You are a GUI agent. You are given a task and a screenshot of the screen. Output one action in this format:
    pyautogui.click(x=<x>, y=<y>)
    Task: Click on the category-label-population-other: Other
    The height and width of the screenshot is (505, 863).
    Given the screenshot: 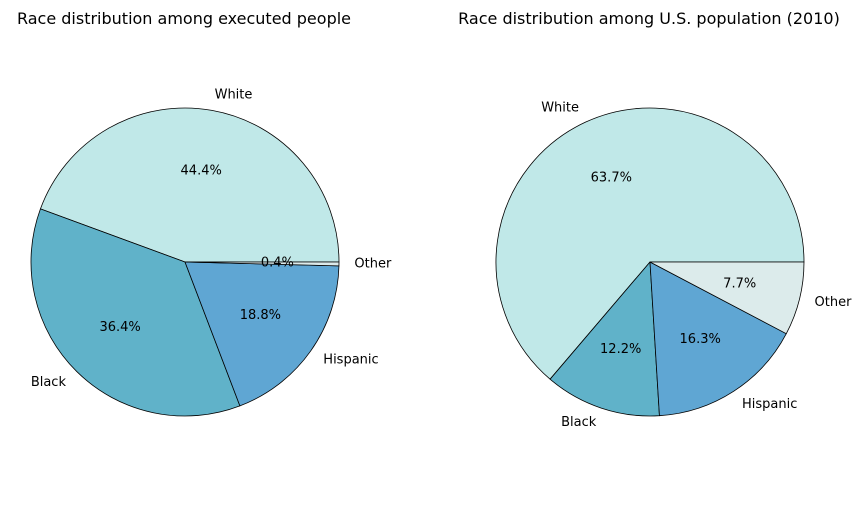 What is the action you would take?
    pyautogui.click(x=834, y=302)
    